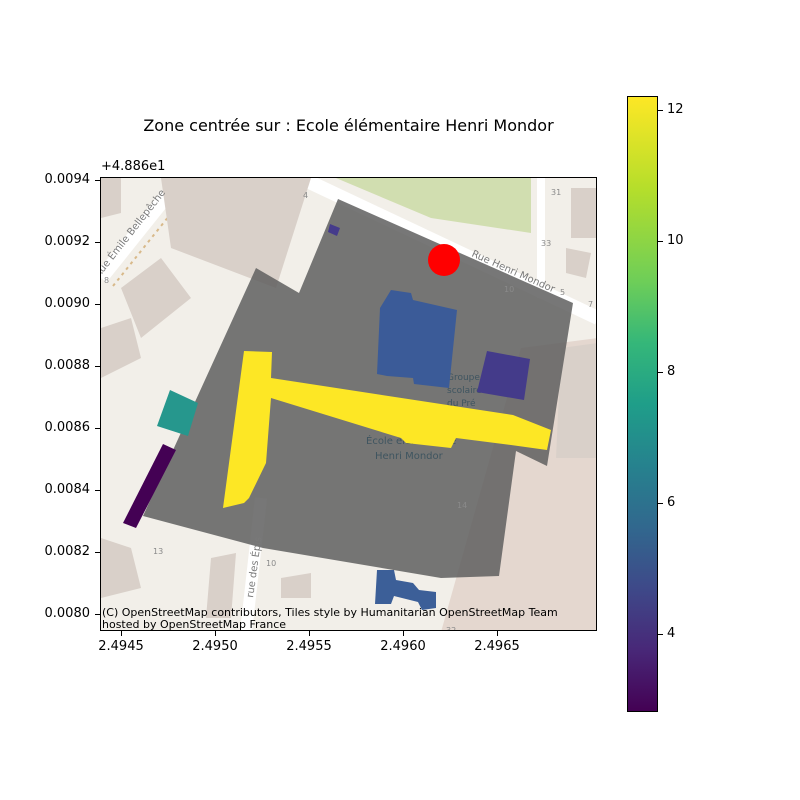  Describe the element at coordinates (671, 633) in the screenshot. I see `colorbar-tick-label: 4` at that location.